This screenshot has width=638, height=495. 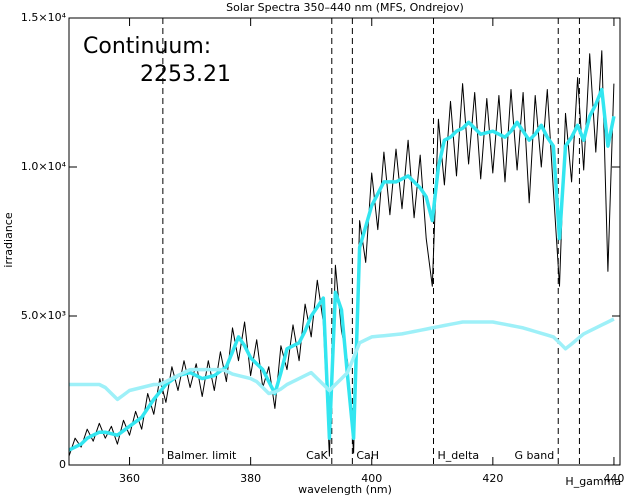 I want to click on reference-label: H_gamma, so click(x=593, y=481).